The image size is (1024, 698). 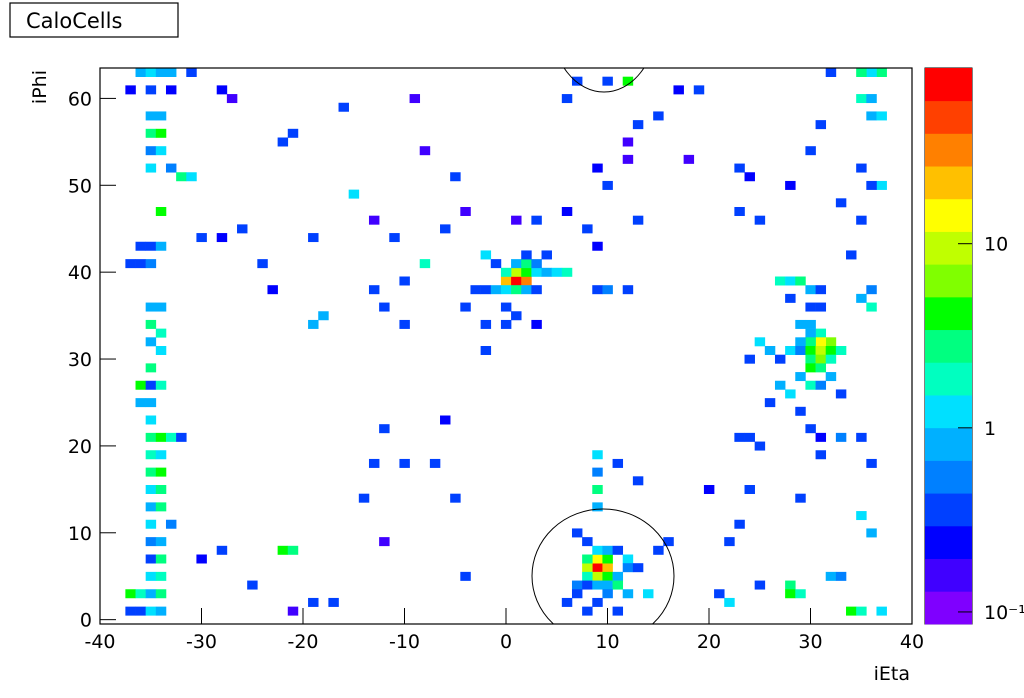 I want to click on x-tick-label: 40, so click(x=912, y=642).